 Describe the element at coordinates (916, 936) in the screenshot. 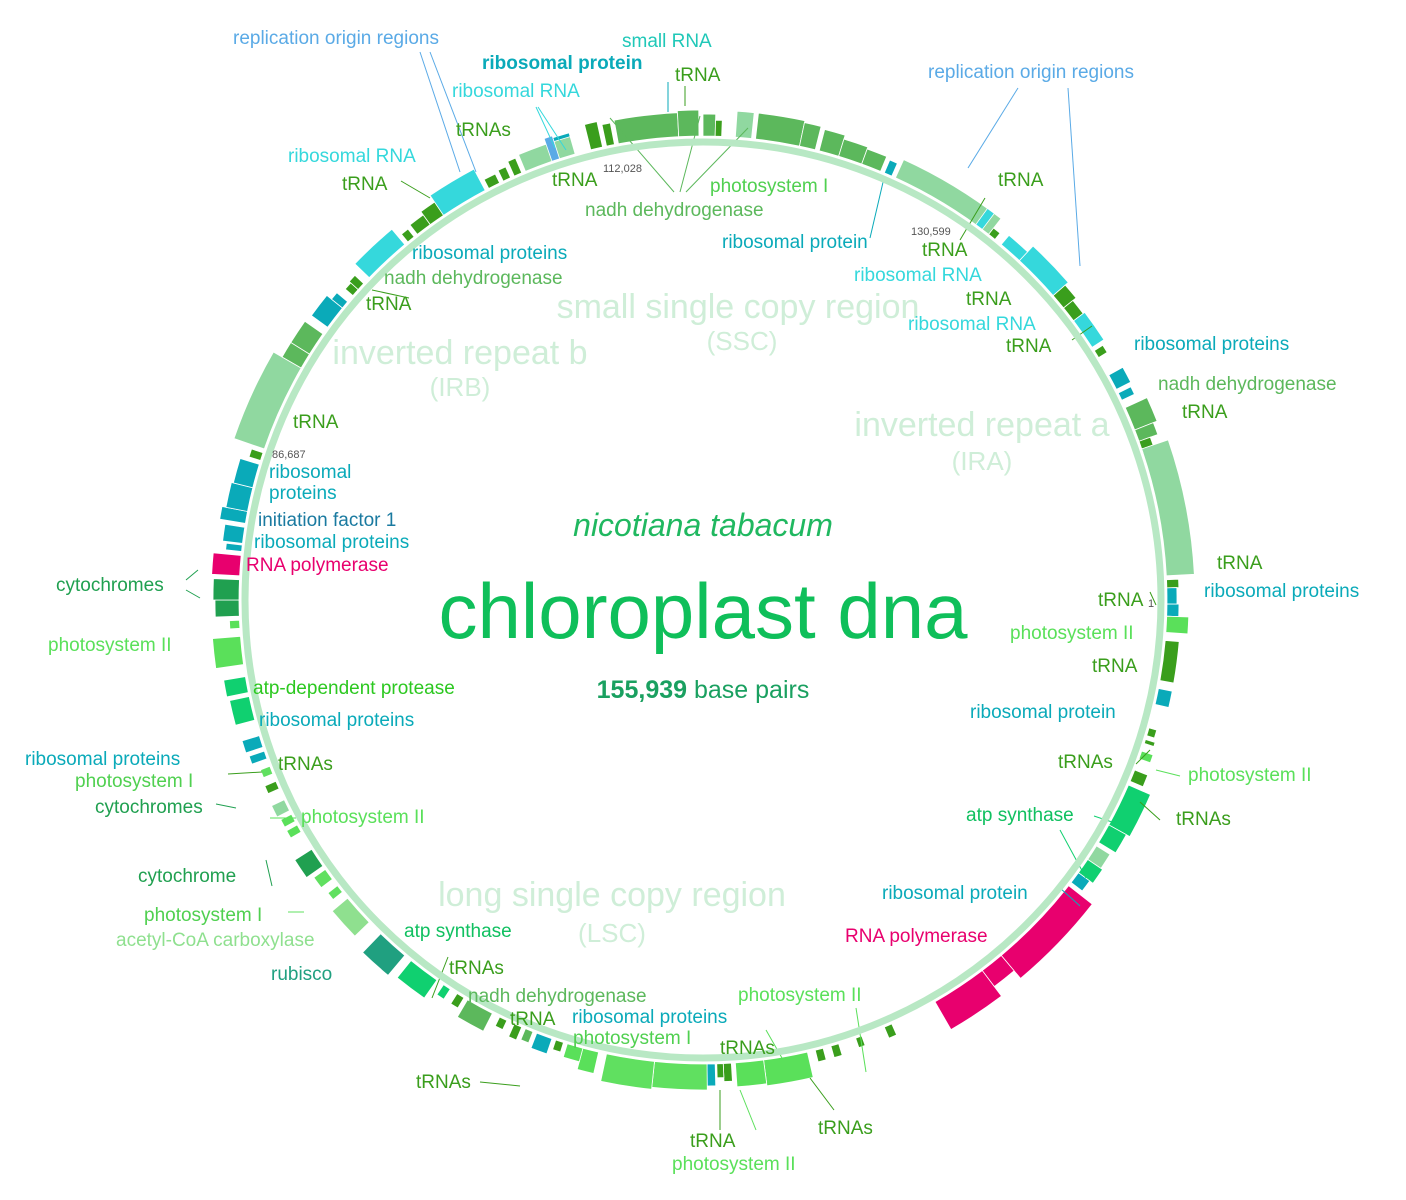

I see `gene-label: RNA polymerase` at that location.